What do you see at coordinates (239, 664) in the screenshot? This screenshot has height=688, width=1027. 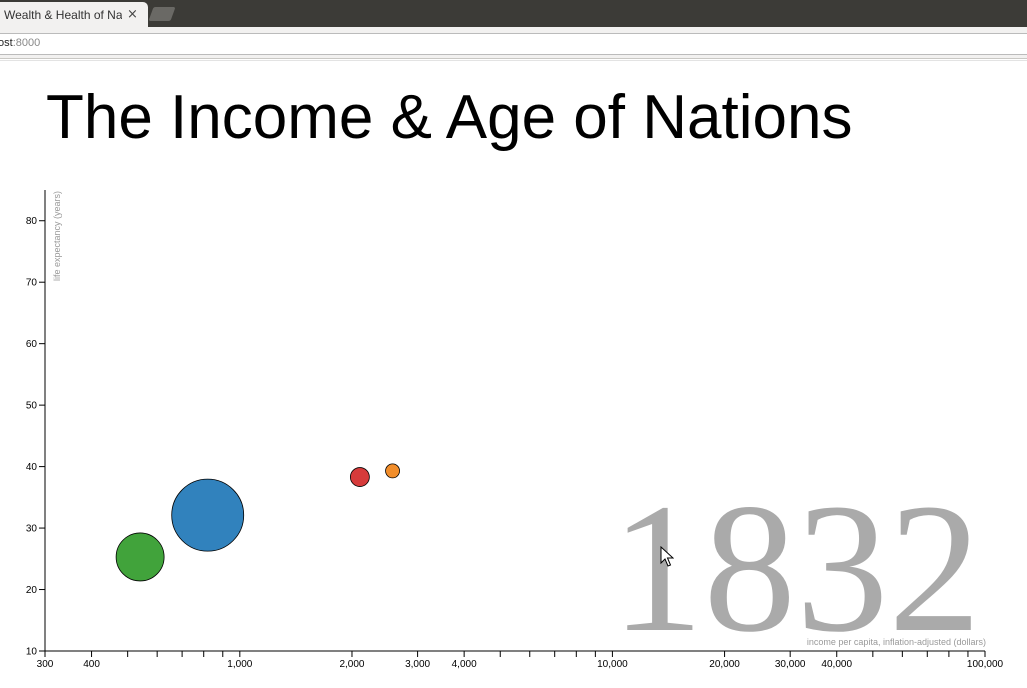 I see `x-tick-label: 1,000` at bounding box center [239, 664].